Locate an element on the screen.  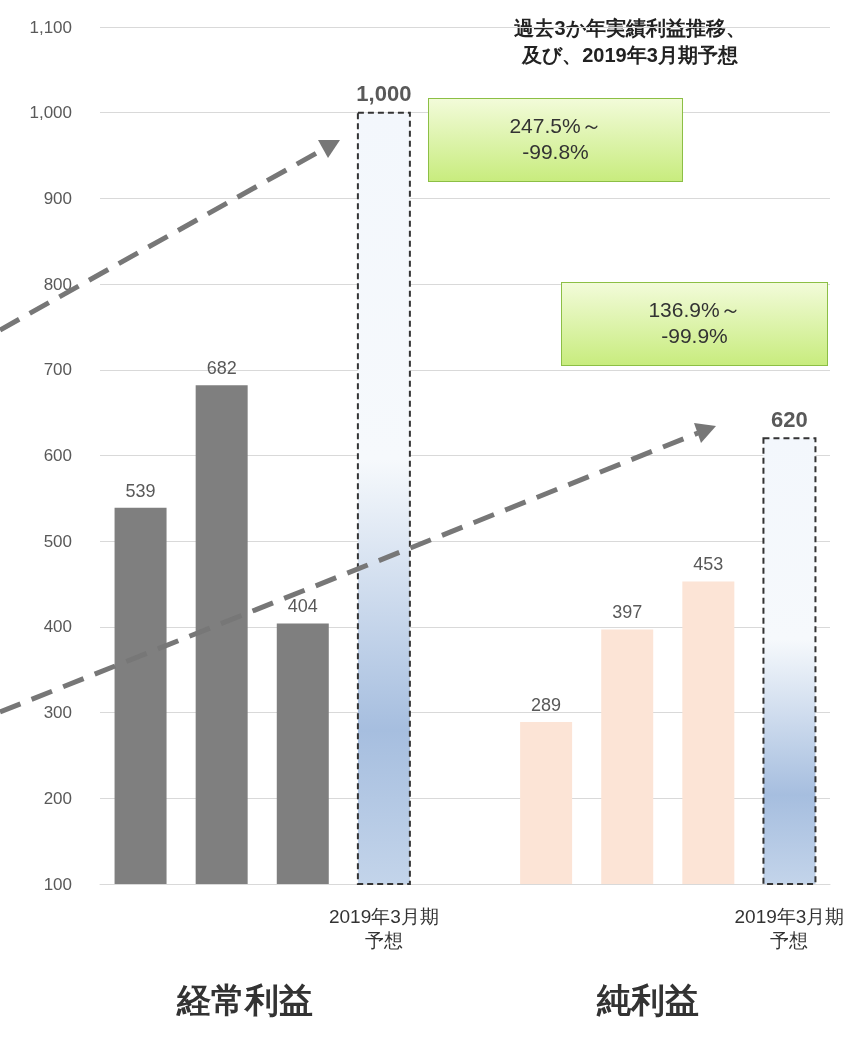
y-tick-label: 300 is located at coordinates (57, 713).